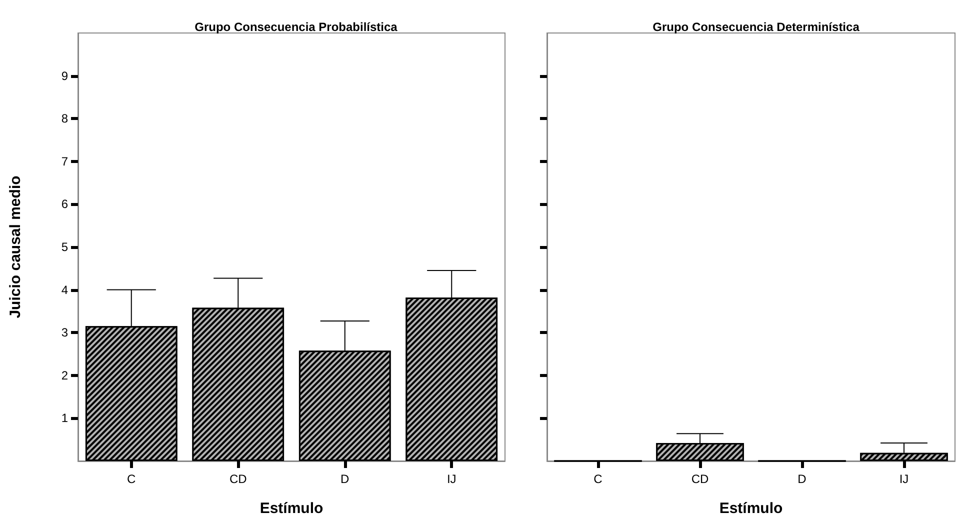 This screenshot has width=959, height=527. I want to click on y-tick-label: 5, so click(64, 247).